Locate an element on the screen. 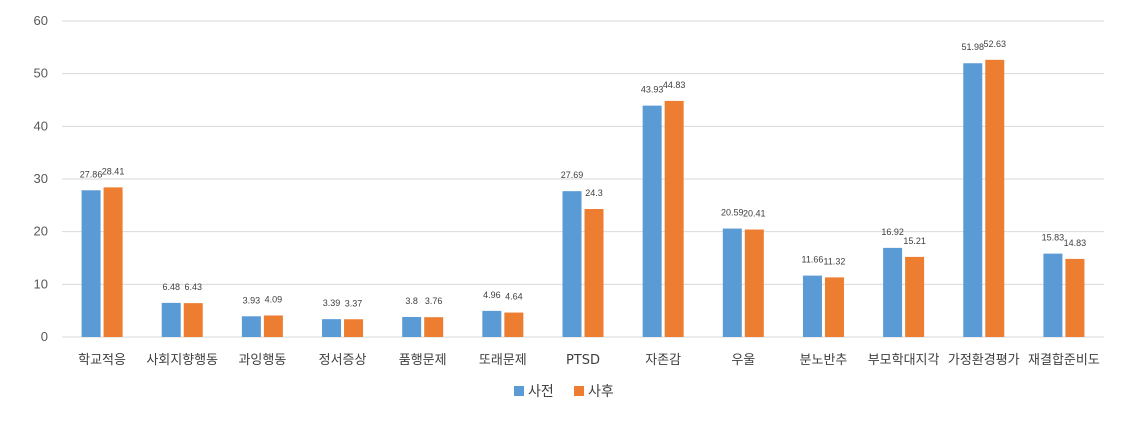  x-tick-label: 또래문제 is located at coordinates (503, 360).